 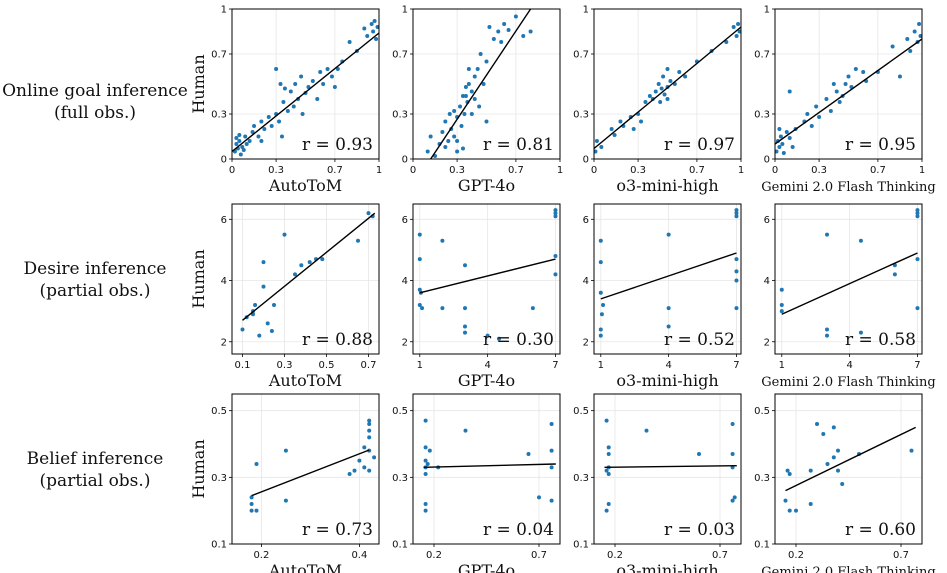 What do you see at coordinates (95, 459) in the screenshot?
I see `row-label-line1: Belief inference` at bounding box center [95, 459].